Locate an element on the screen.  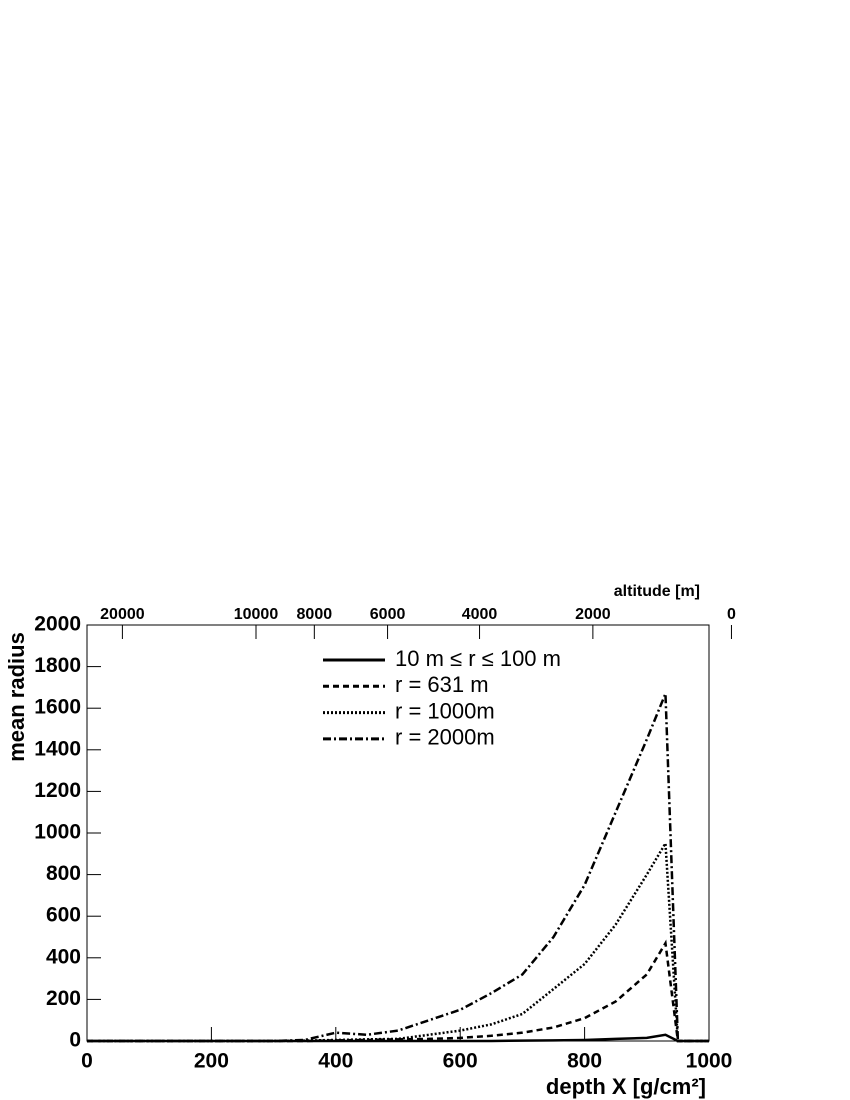
x2-axis-label: altitude [m] is located at coordinates (657, 591).